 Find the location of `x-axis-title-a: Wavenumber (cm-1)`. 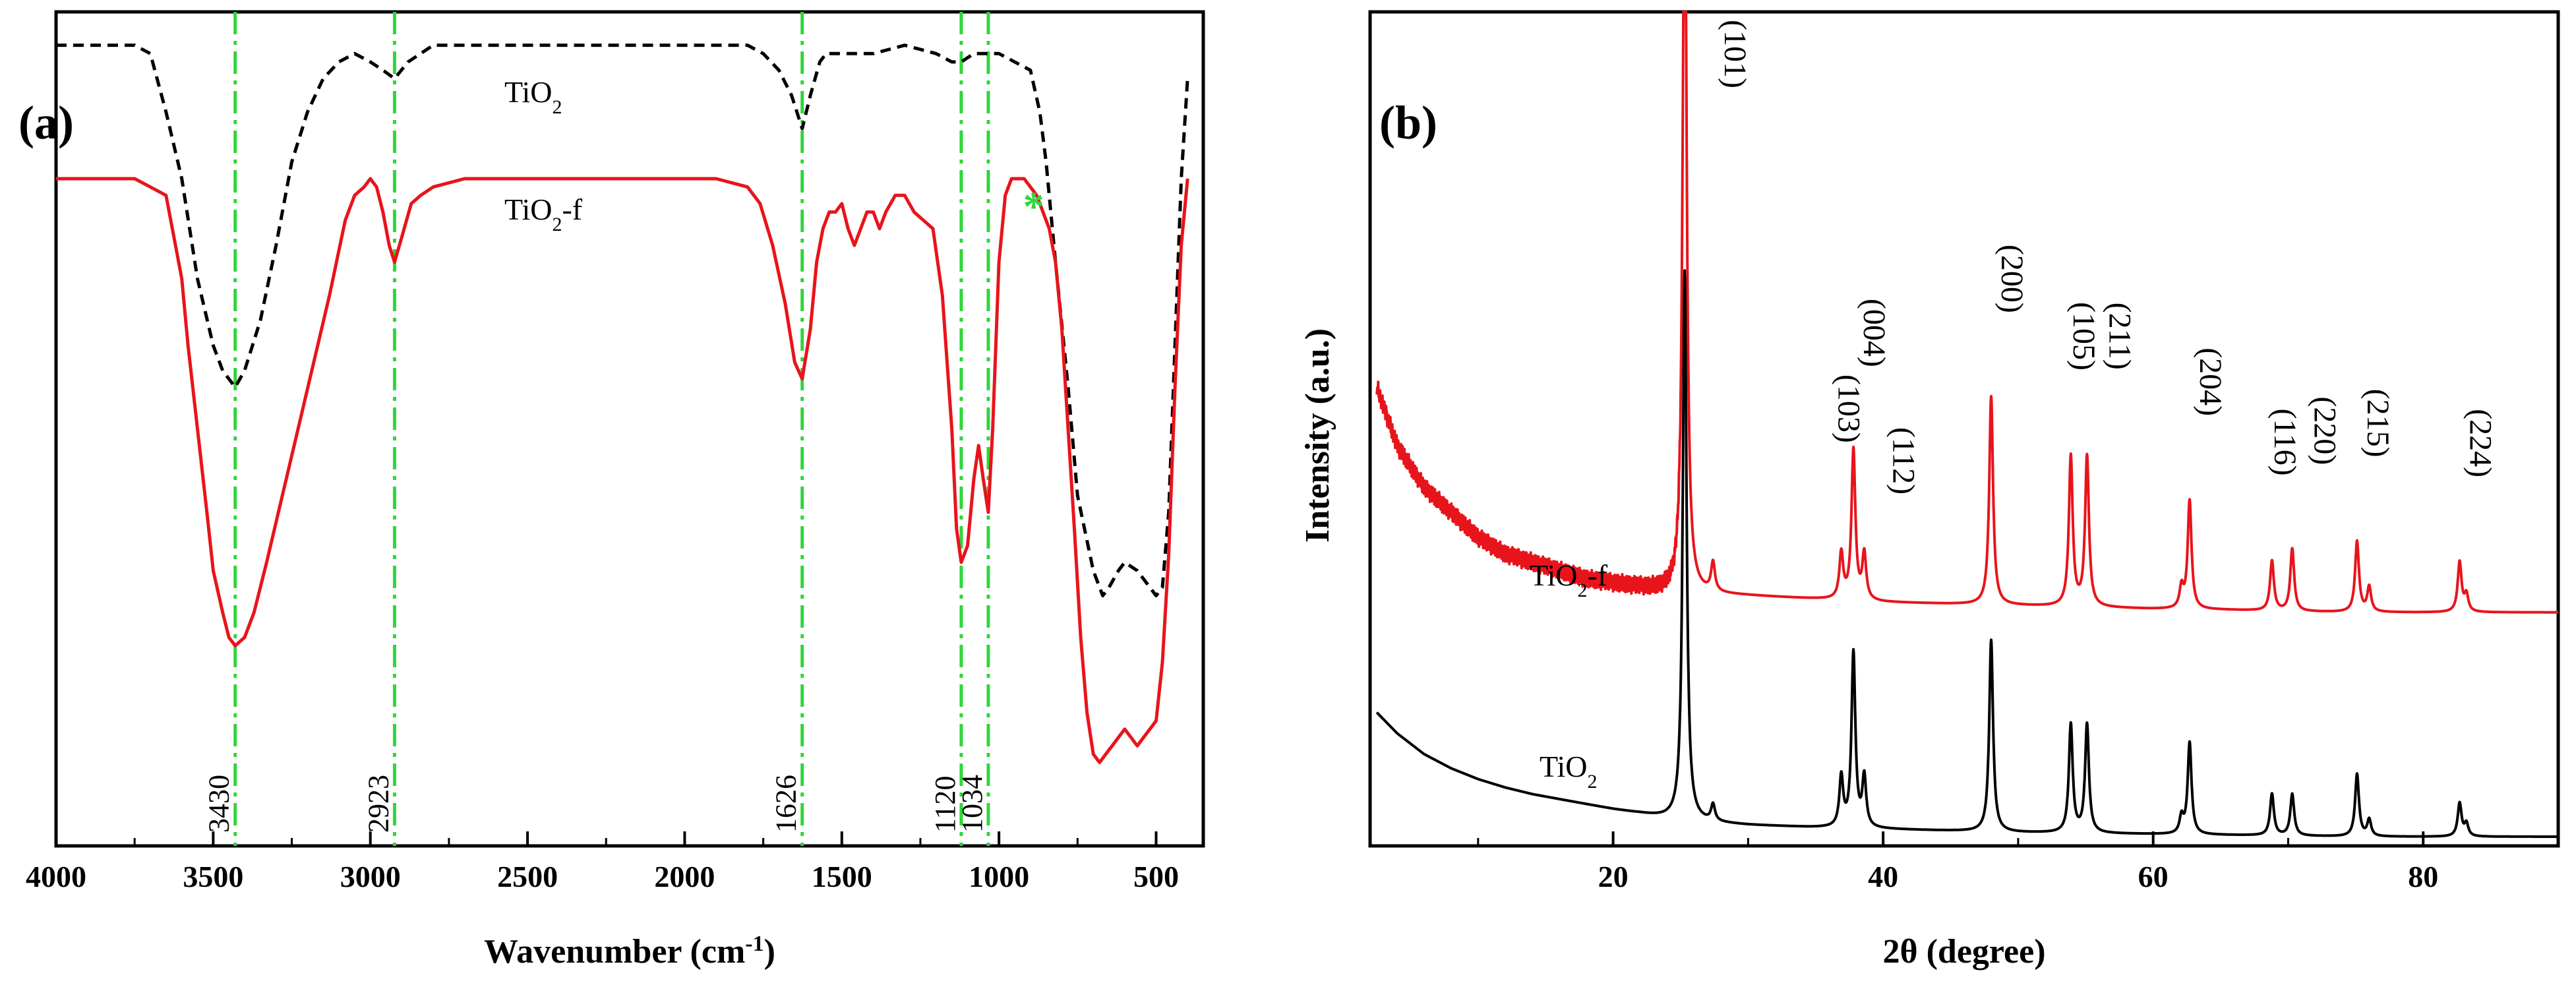

x-axis-title-a: Wavenumber (cm-1) is located at coordinates (629, 951).